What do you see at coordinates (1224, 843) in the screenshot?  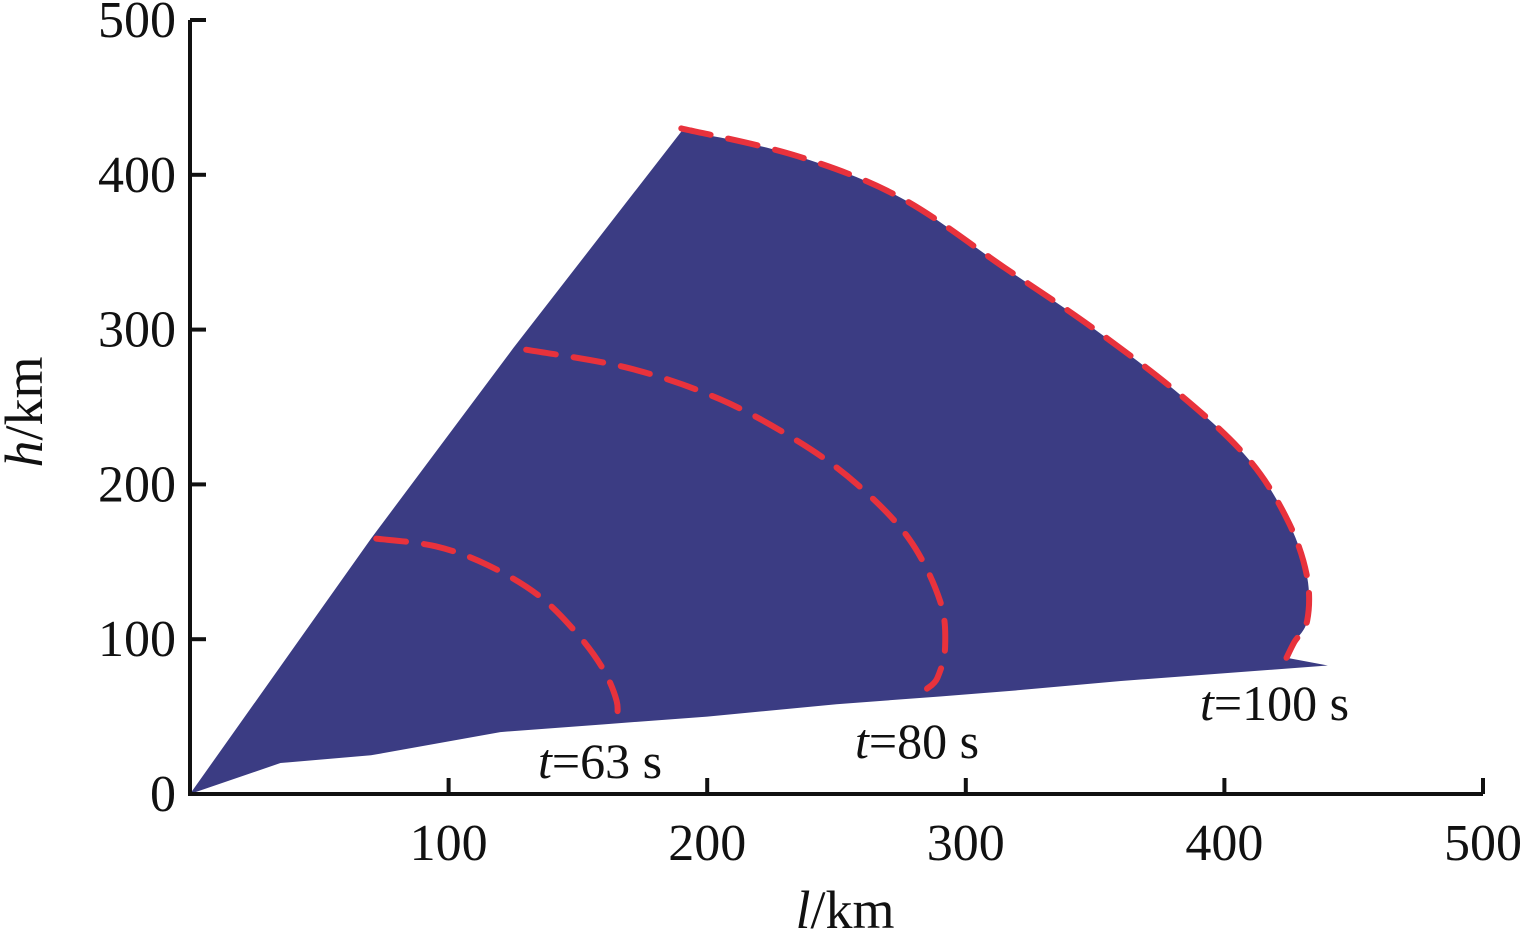 I see `x-tick-label: 400` at bounding box center [1224, 843].